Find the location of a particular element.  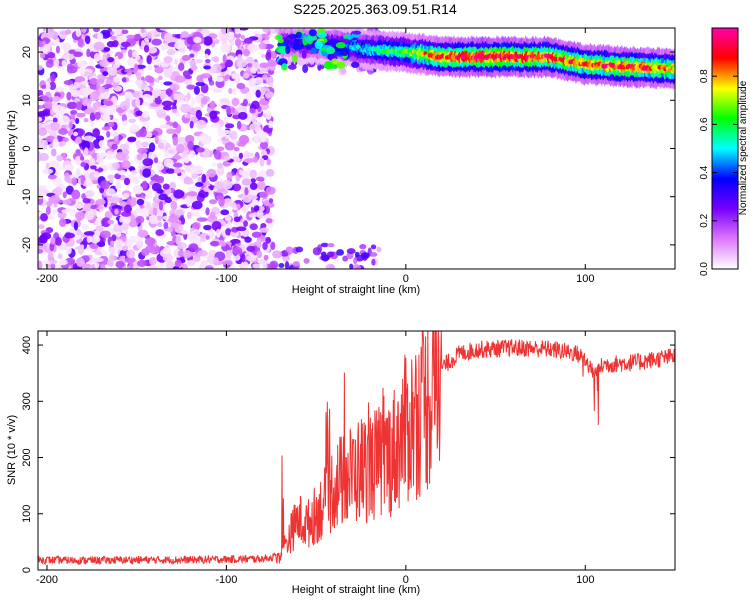

snr-x-label: Height of straight line (km) is located at coordinates (356, 590).